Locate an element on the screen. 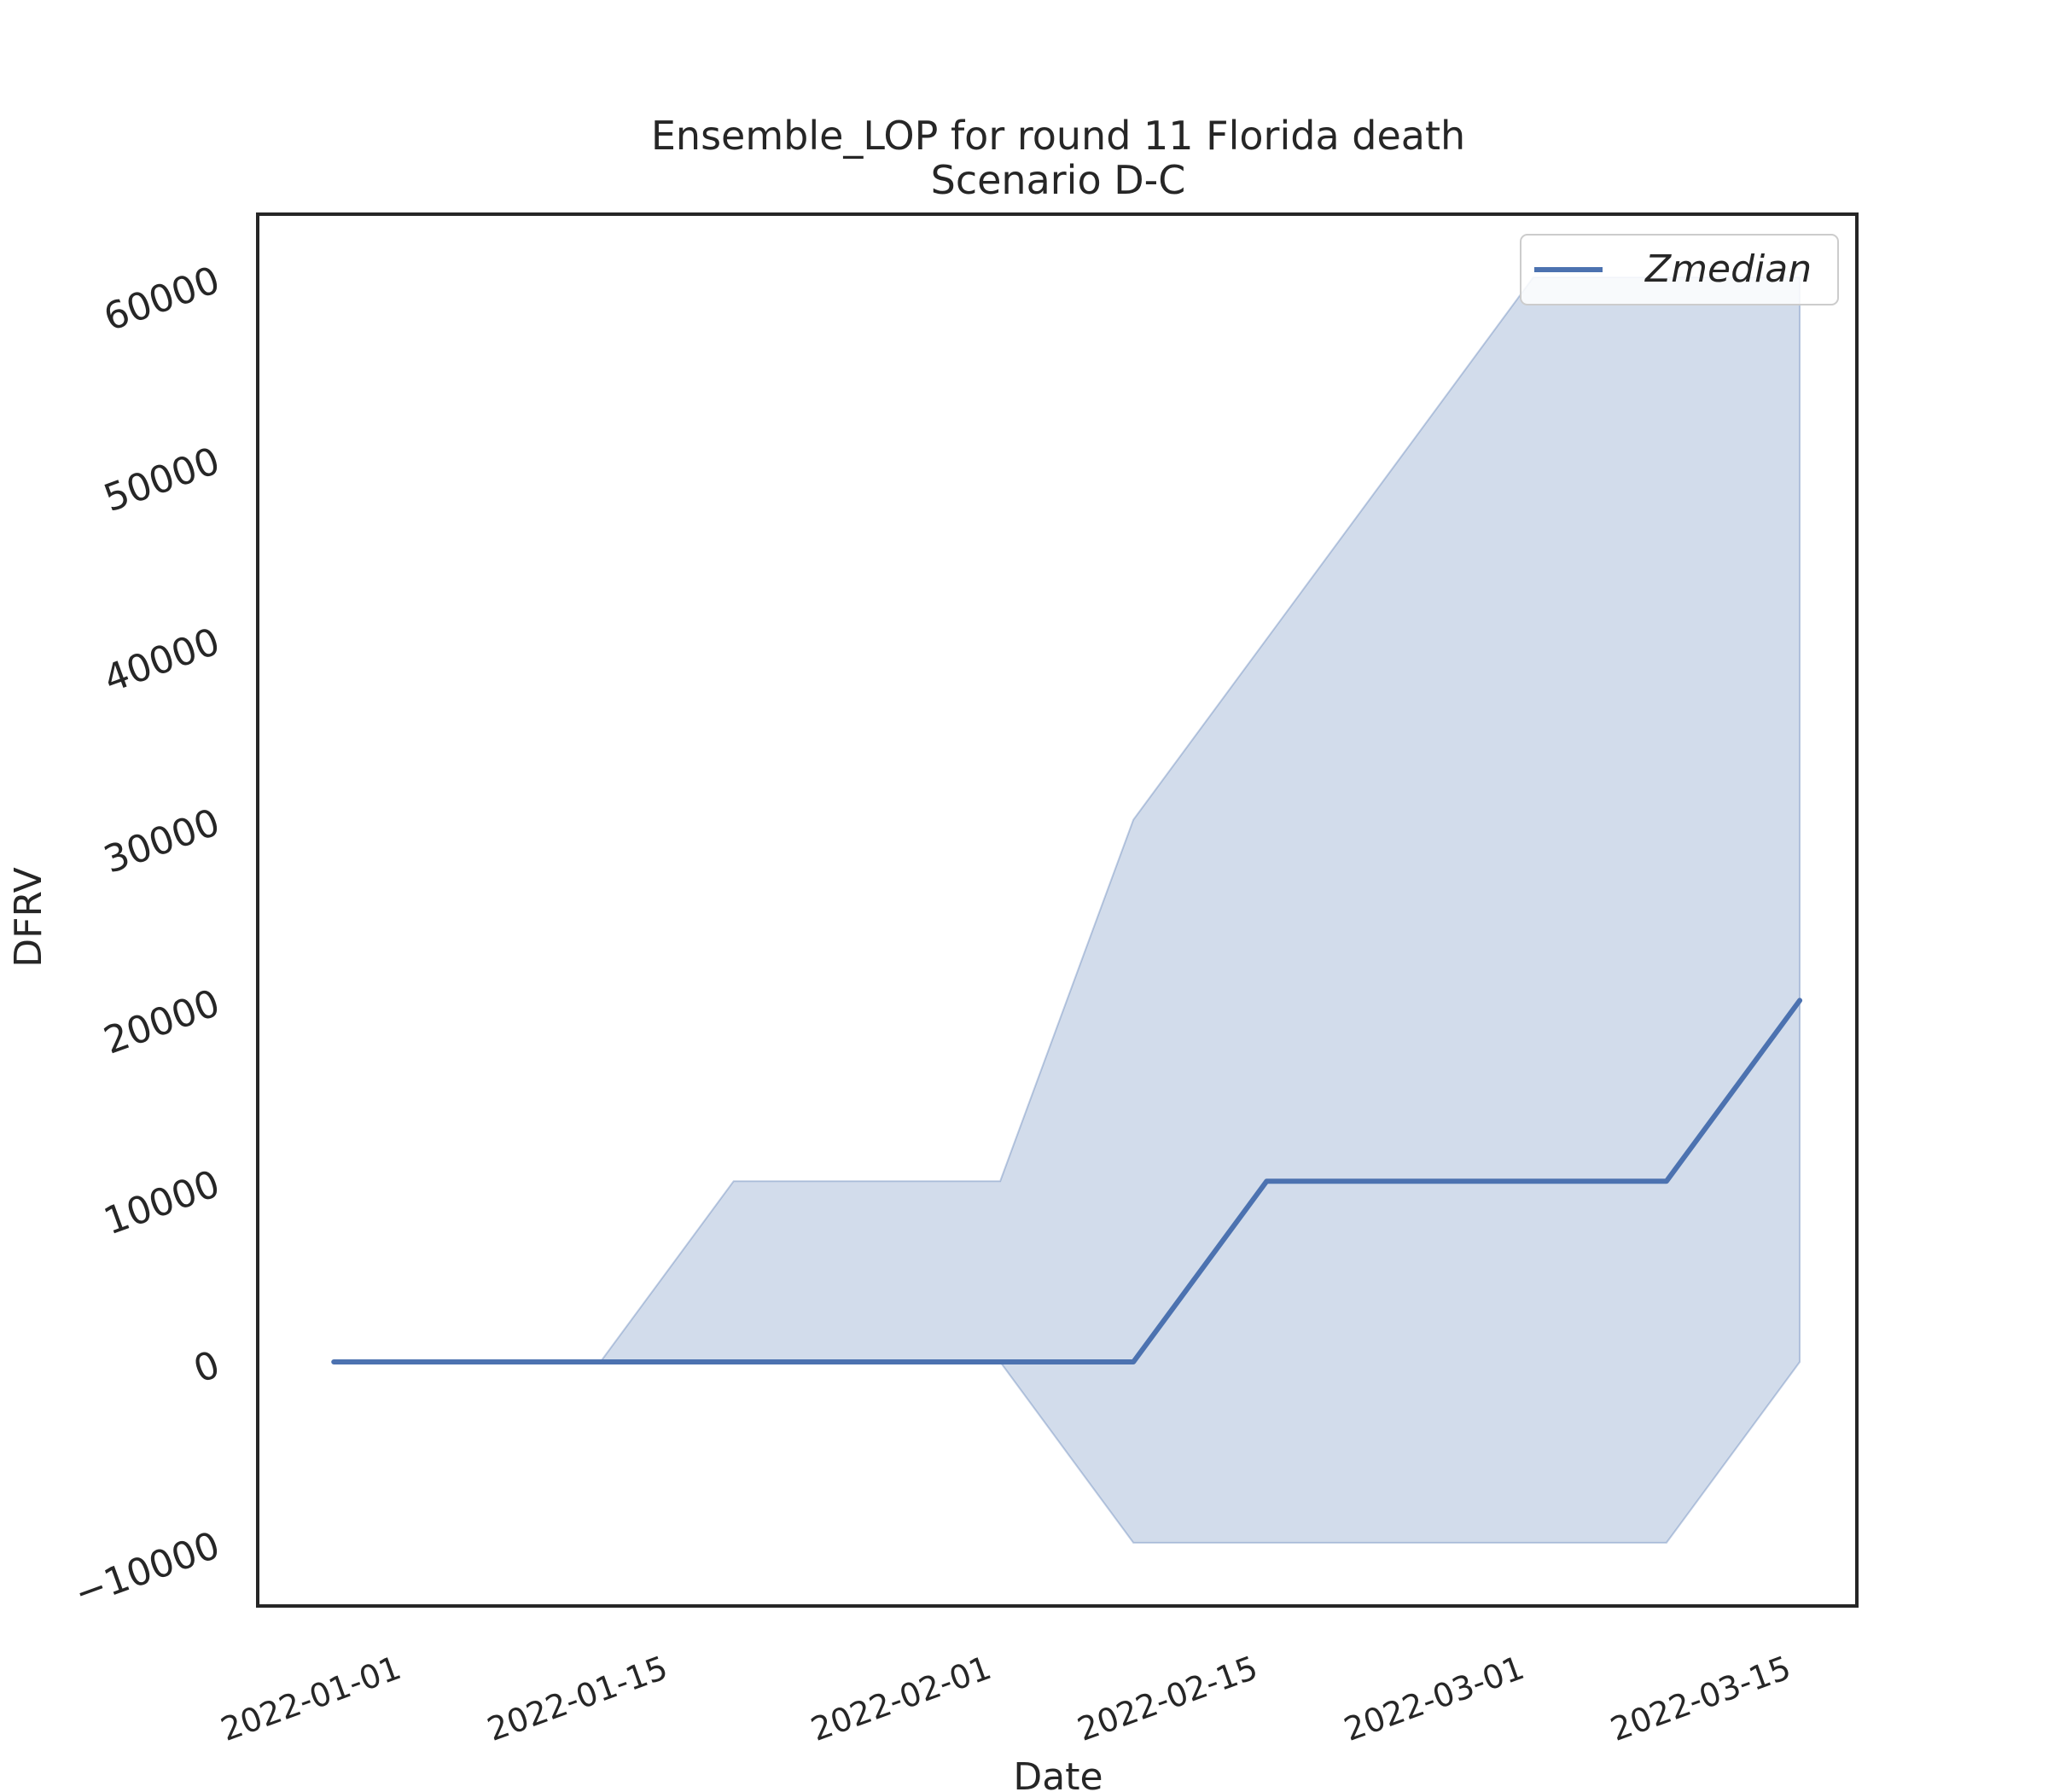  y-tick-label: 50000 is located at coordinates (161, 480).